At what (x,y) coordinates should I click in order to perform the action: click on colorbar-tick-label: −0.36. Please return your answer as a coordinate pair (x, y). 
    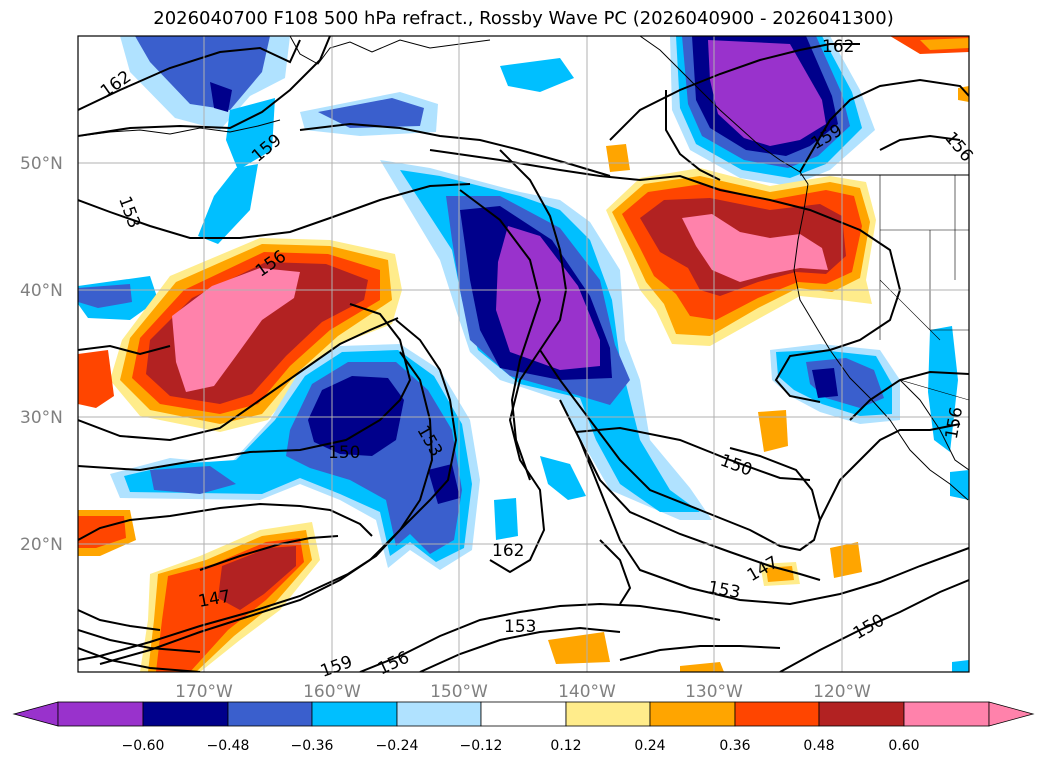
    Looking at the image, I should click on (312, 746).